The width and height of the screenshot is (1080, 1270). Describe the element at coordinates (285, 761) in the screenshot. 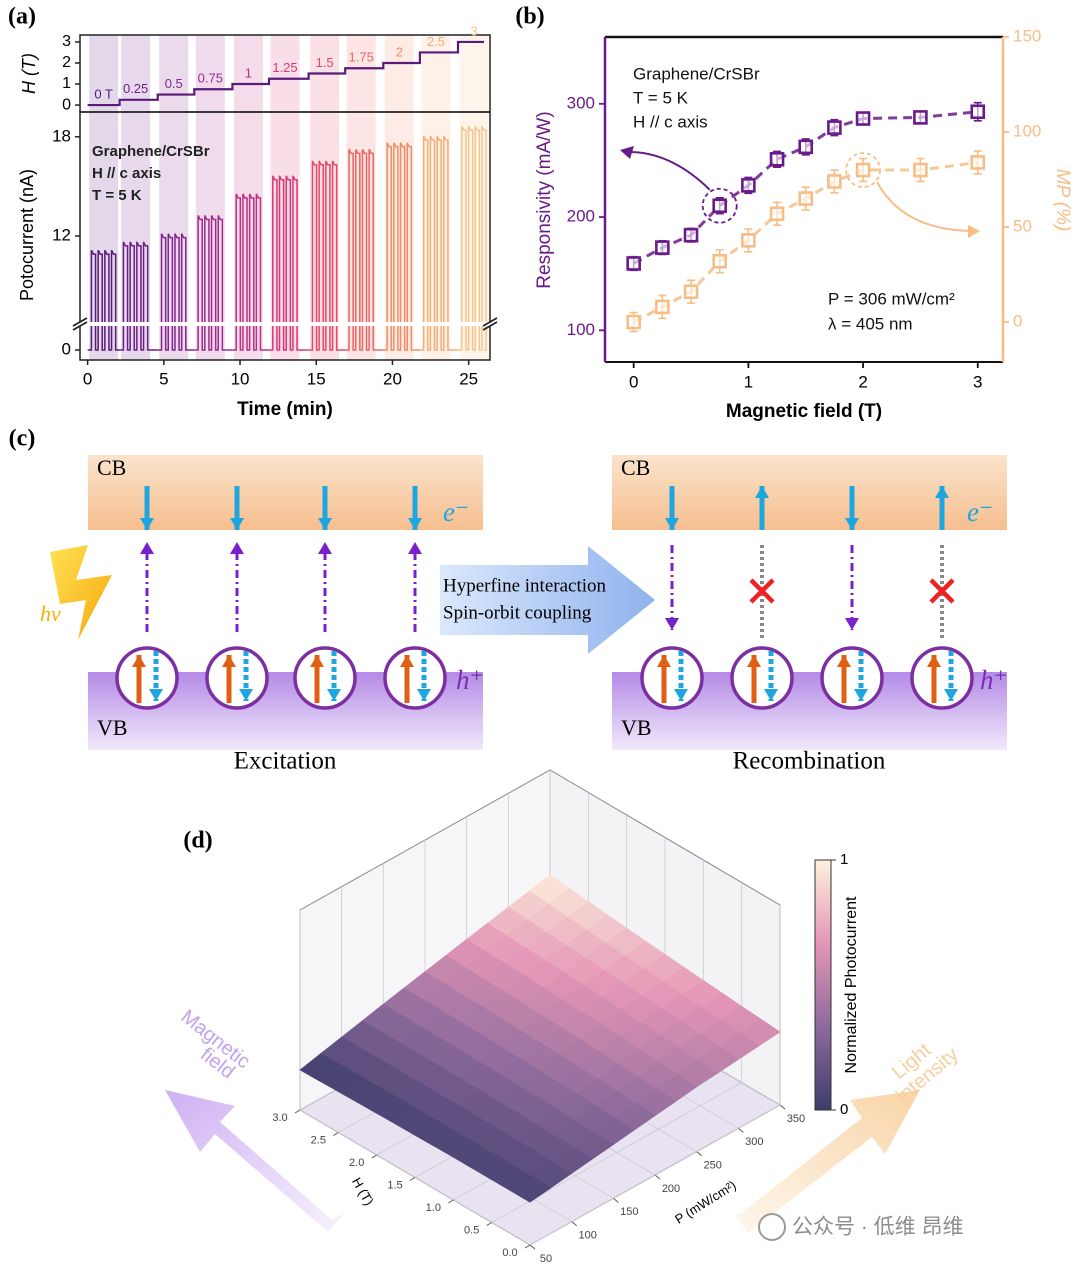

I see `caption: Excitation` at that location.